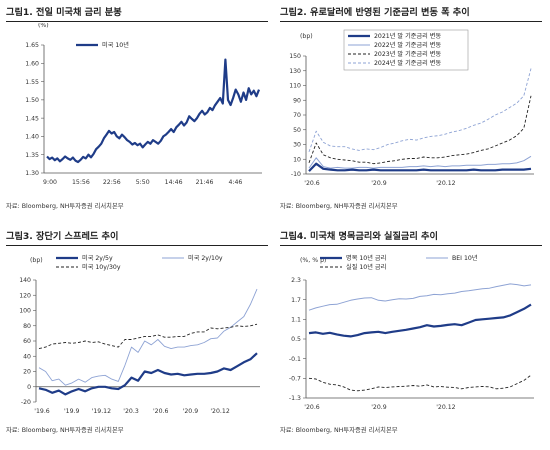 This screenshot has width=550, height=450. I want to click on legend-label: 2023년 말 기준금리 변동, so click(407, 54).